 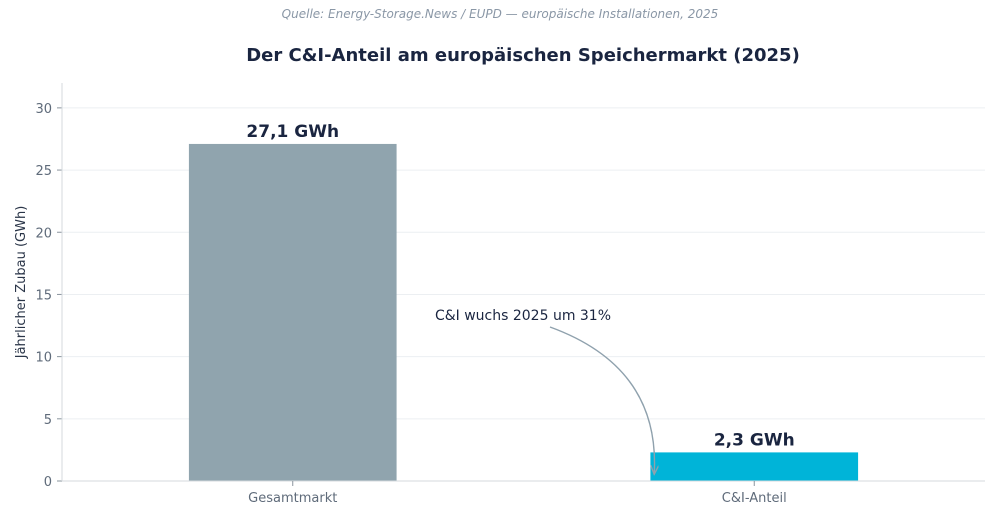 What do you see at coordinates (43, 109) in the screenshot?
I see `y-tick-label: 30` at bounding box center [43, 109].